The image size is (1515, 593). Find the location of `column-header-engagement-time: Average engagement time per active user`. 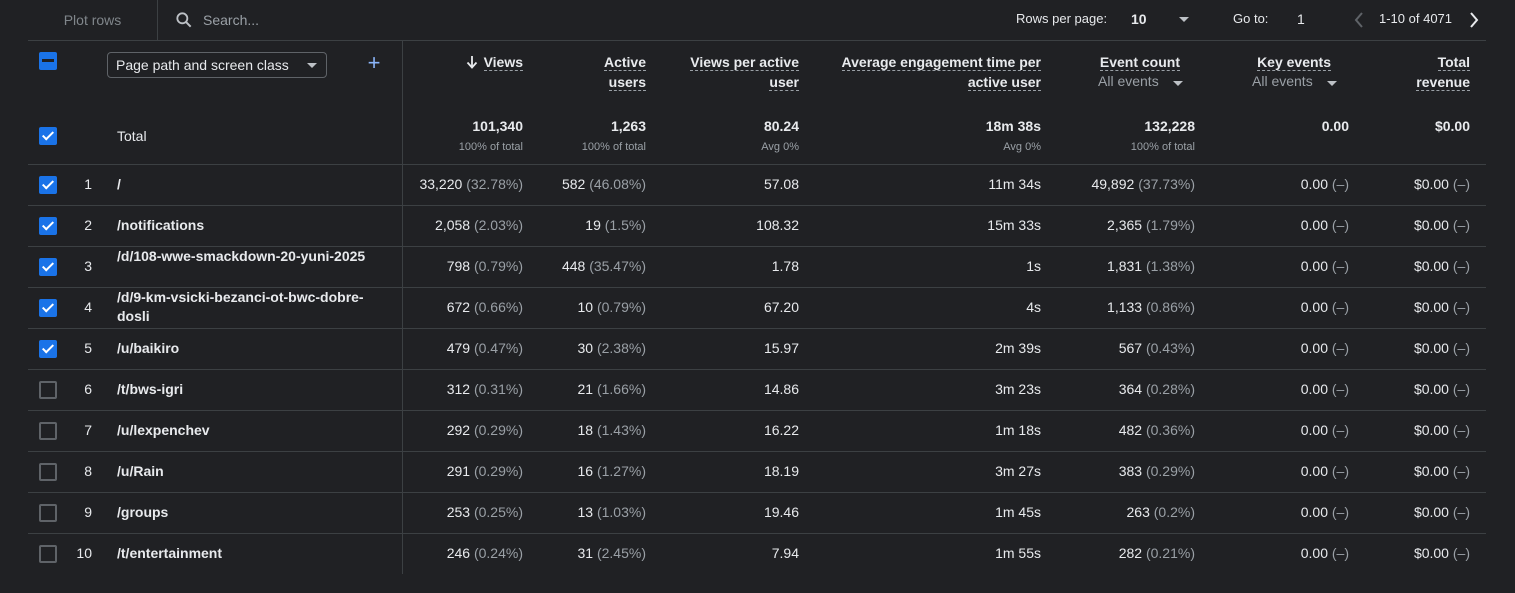

column-header-engagement-time: Average engagement time per active user is located at coordinates (930, 72).